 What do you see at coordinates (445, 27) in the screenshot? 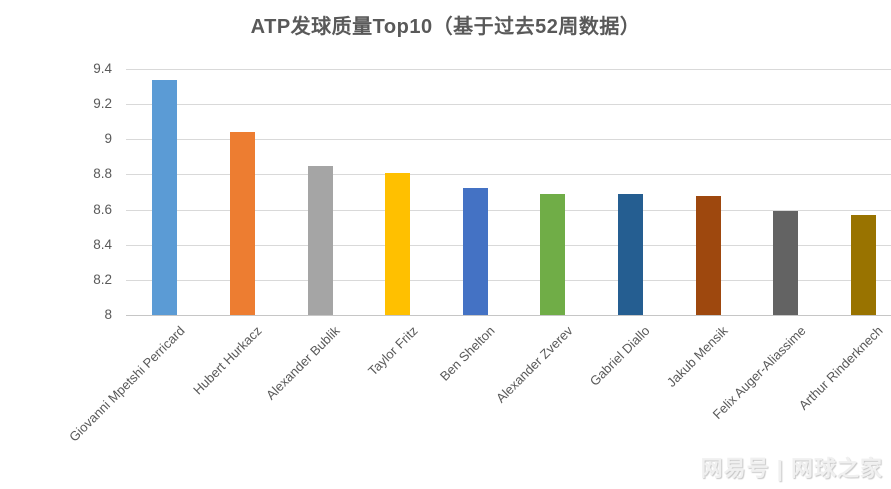
I see `chart-title: ATP发球质量Top10（基于过去52周数据）` at bounding box center [445, 27].